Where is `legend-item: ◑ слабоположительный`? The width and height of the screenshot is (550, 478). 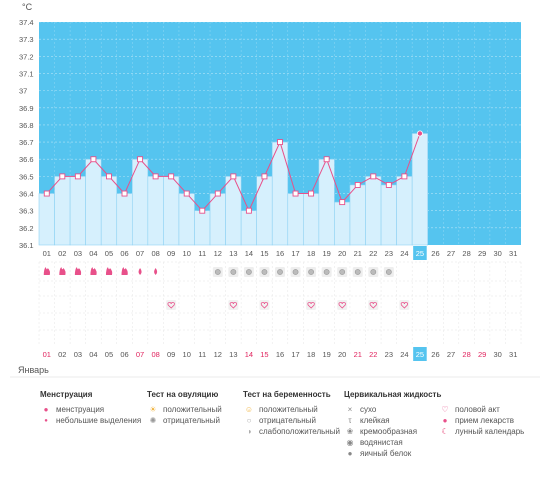
legend-item: ◑ слабоположительный is located at coordinates (291, 431).